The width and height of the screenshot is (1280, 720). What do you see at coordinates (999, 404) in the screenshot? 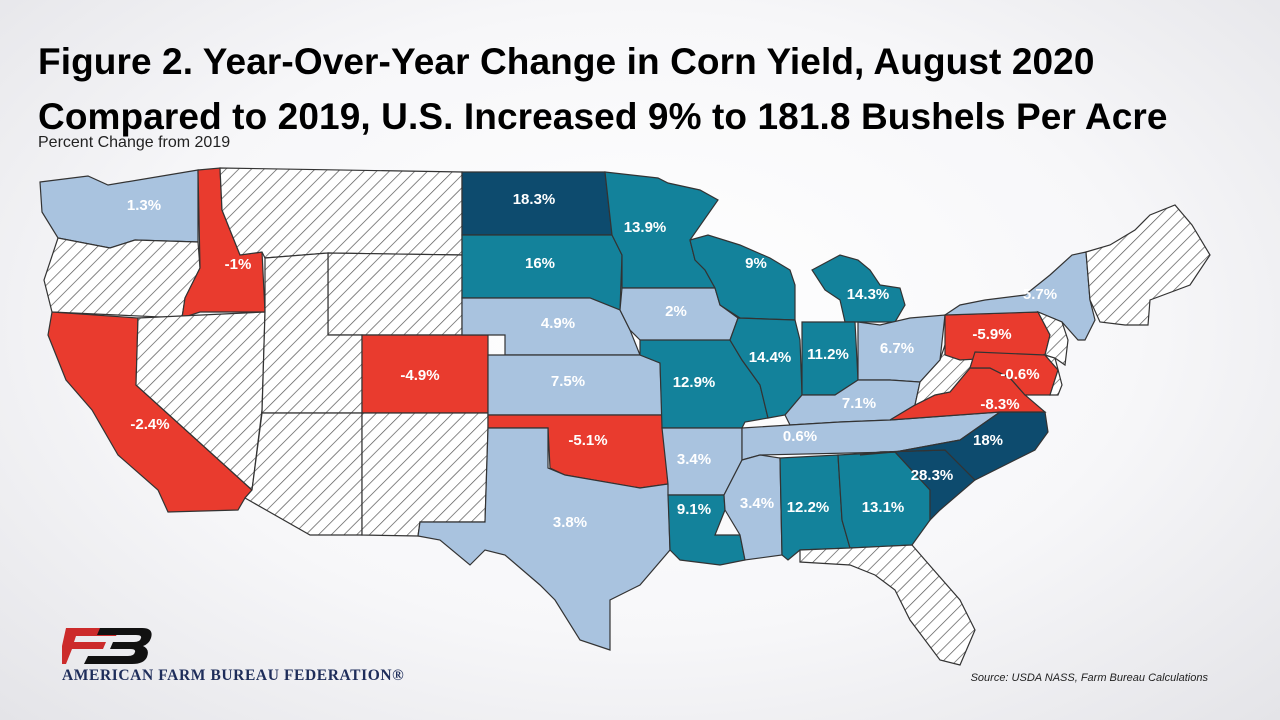
I see `state-label-virginia: -8.3%` at bounding box center [999, 404].